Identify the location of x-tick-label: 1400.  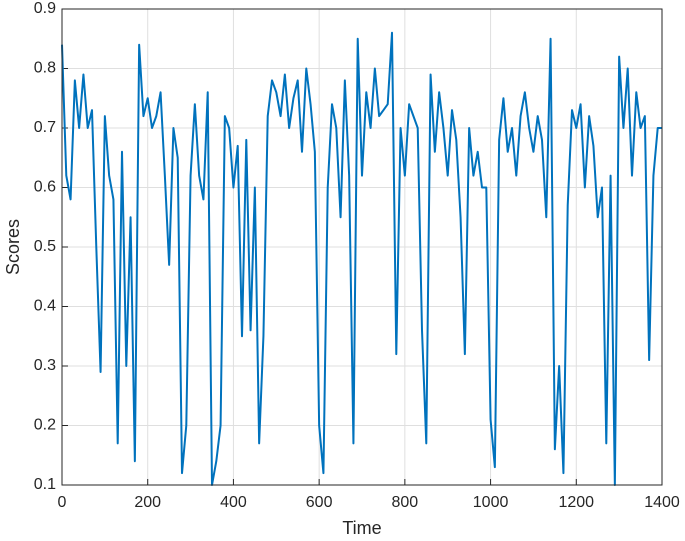
(662, 502).